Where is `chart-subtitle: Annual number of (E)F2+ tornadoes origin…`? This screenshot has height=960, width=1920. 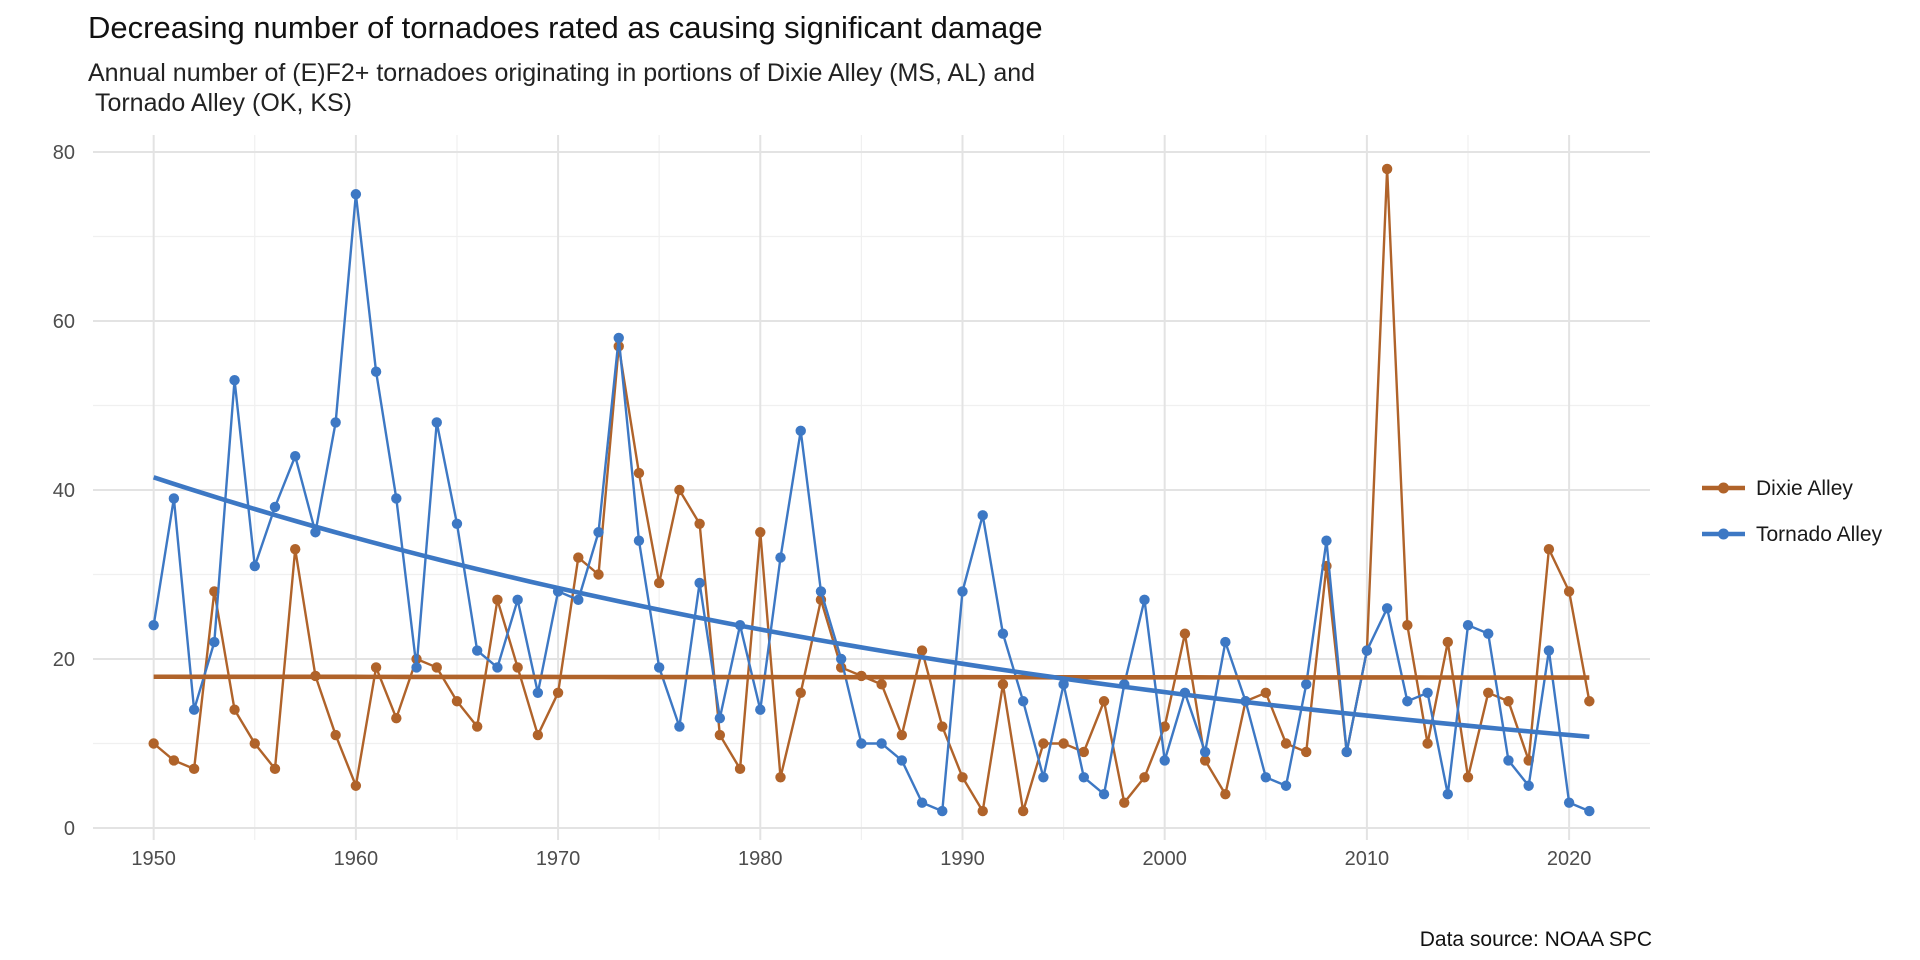
chart-subtitle: Annual number of (E)F2+ tornadoes origin… is located at coordinates (562, 88).